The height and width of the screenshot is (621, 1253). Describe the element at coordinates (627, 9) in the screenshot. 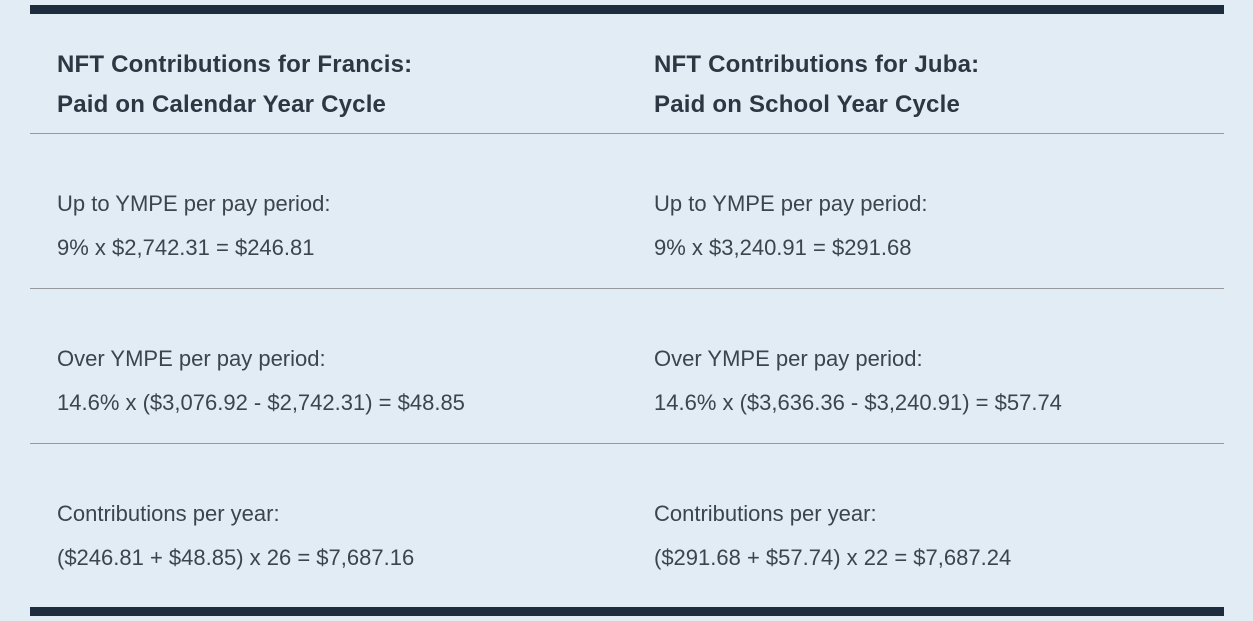

I see `top-accent-bar` at that location.